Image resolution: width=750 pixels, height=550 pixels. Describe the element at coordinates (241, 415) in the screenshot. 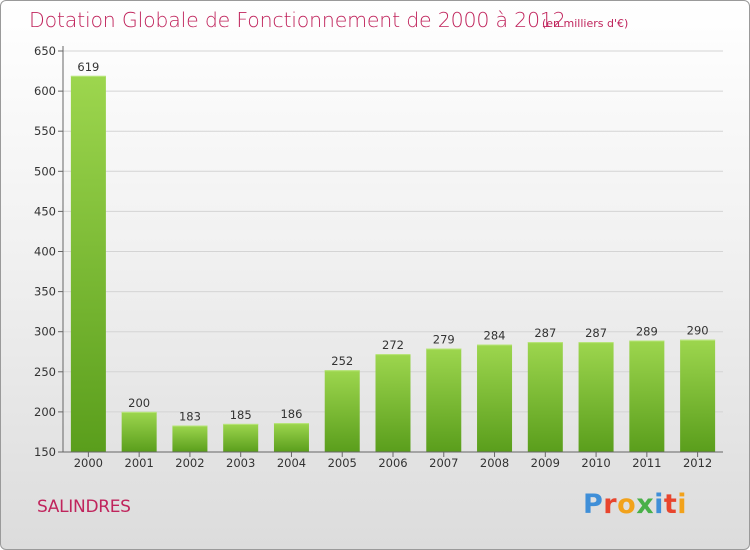

I see `value-label: 185` at that location.